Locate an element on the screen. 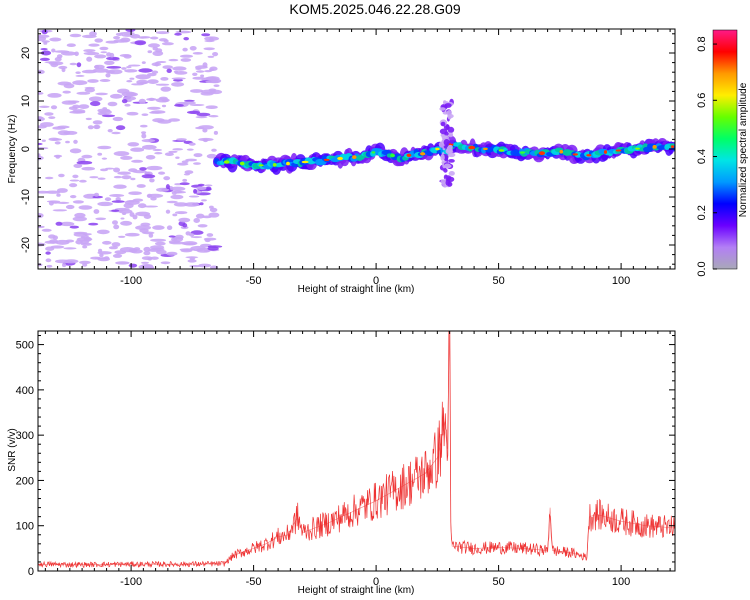 This screenshot has height=600, width=750. x-tick-label: 100 is located at coordinates (621, 281).